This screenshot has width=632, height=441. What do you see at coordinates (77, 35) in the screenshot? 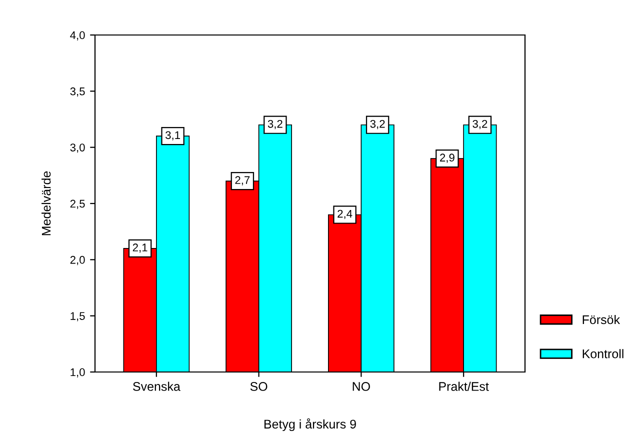
I see `y-tick-label: 4,0` at bounding box center [77, 35].